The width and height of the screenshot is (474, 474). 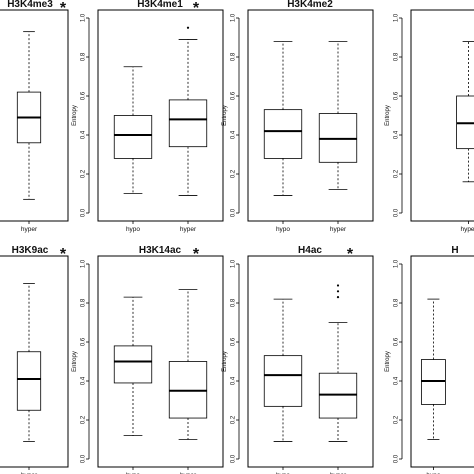 I want to click on panel-title: H3K9ac, so click(x=30, y=250).